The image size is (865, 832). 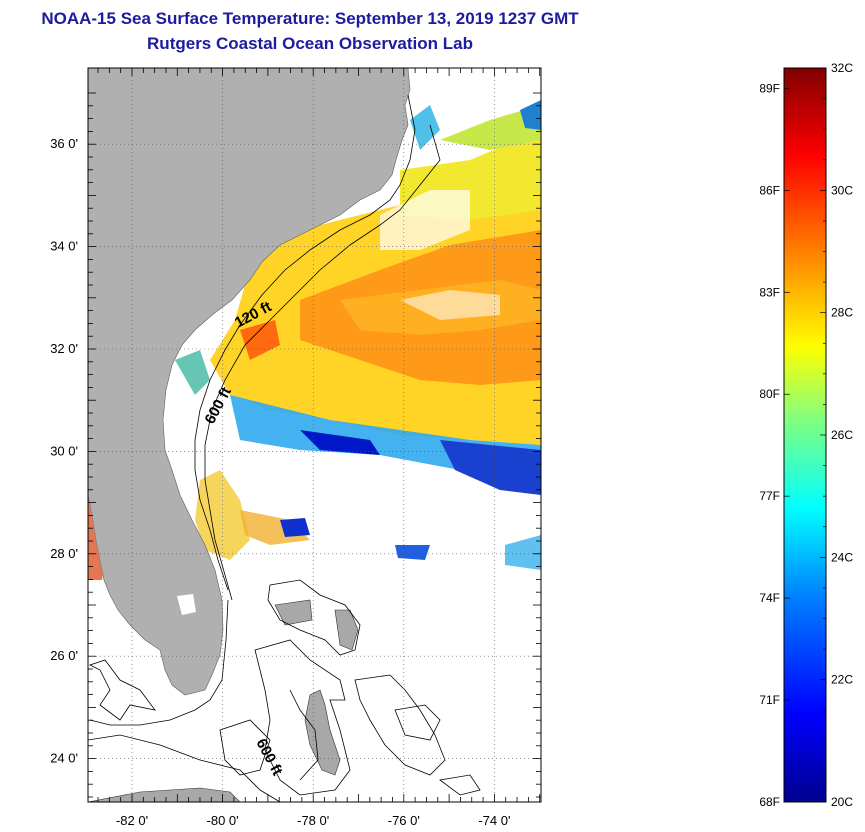 What do you see at coordinates (769, 802) in the screenshot?
I see `colorbar-fahrenheit-label: 68F` at bounding box center [769, 802].